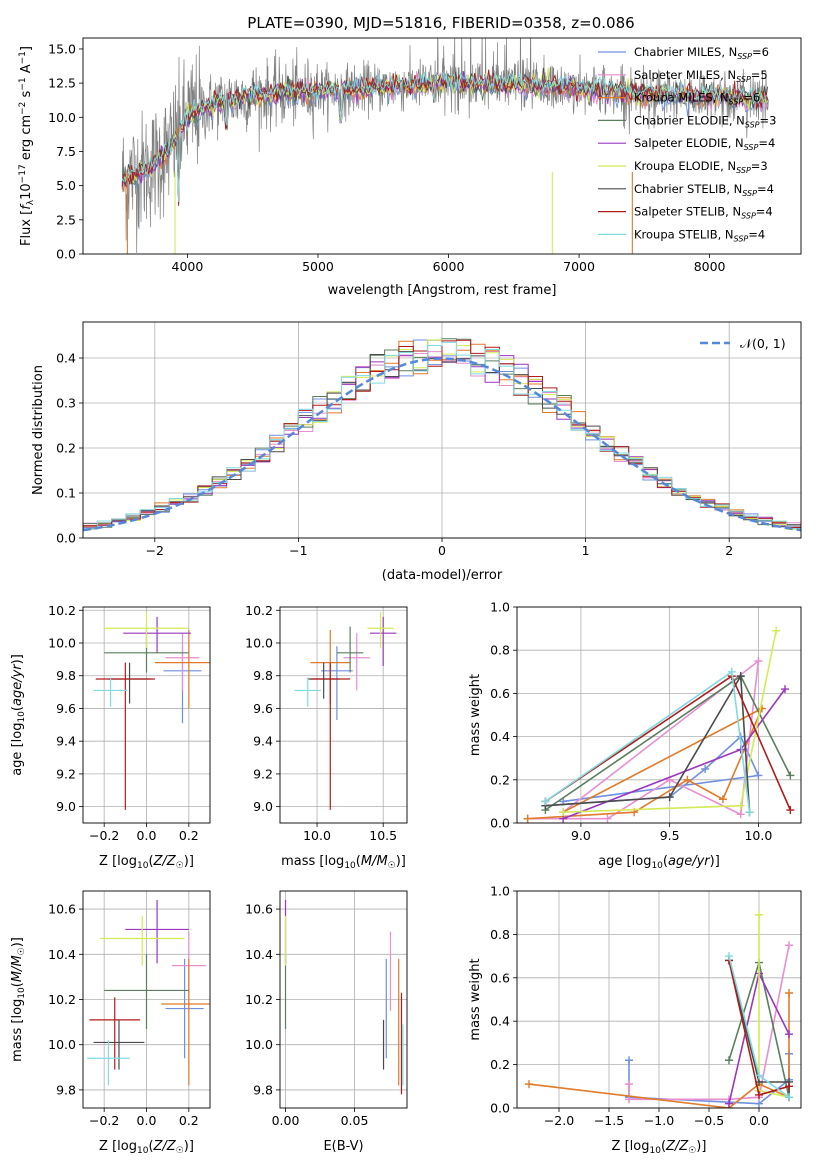 This screenshot has height=1170, width=819. What do you see at coordinates (343, 1146) in the screenshot?
I see `x-axis-label: E(B-V)` at bounding box center [343, 1146].